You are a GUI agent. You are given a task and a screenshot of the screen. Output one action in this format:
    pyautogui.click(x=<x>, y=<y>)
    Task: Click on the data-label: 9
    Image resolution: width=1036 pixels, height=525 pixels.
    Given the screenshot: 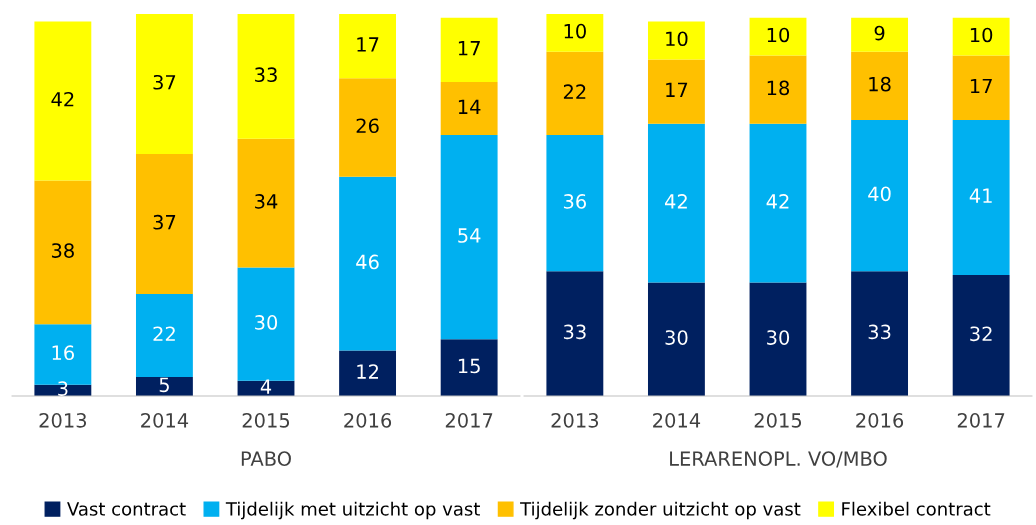 What is the action you would take?
    pyautogui.click(x=879, y=33)
    